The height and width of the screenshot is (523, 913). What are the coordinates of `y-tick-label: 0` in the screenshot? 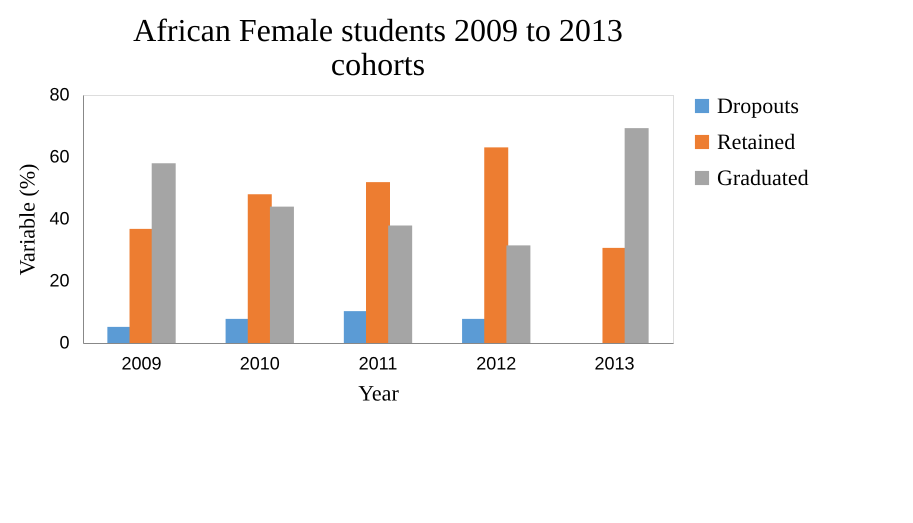 It's located at (64, 342).